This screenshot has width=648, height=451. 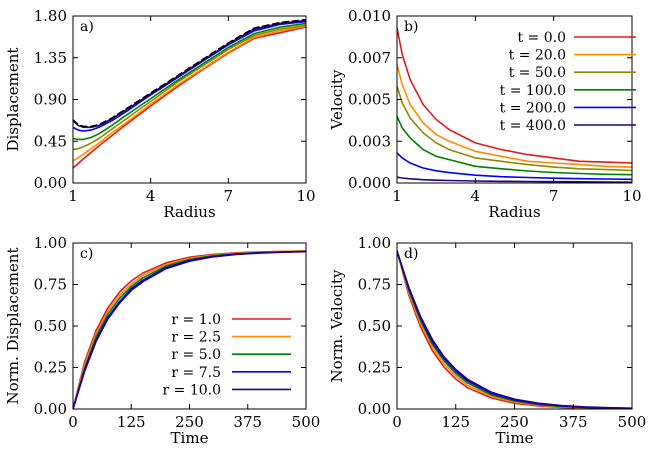 What do you see at coordinates (337, 99) in the screenshot?
I see `y-axis-label: Velocity` at bounding box center [337, 99].